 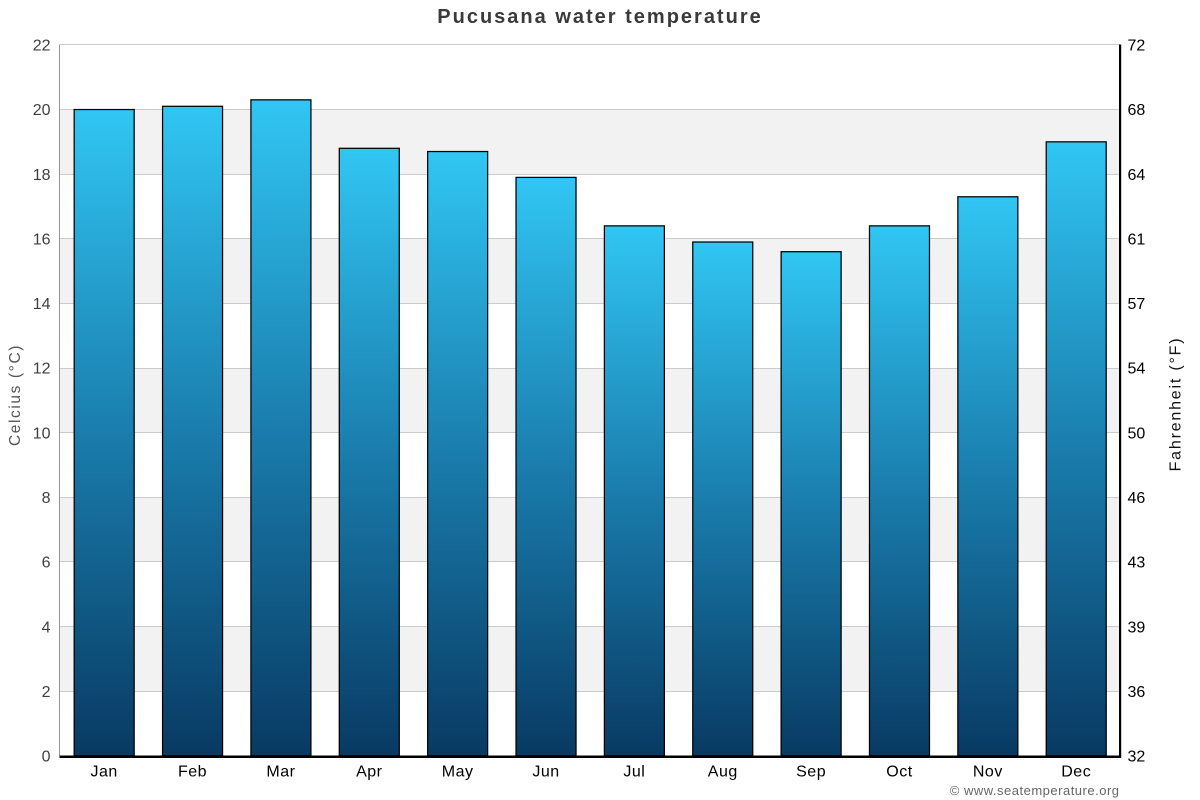 I want to click on svg-text: 10, so click(x=42, y=433).